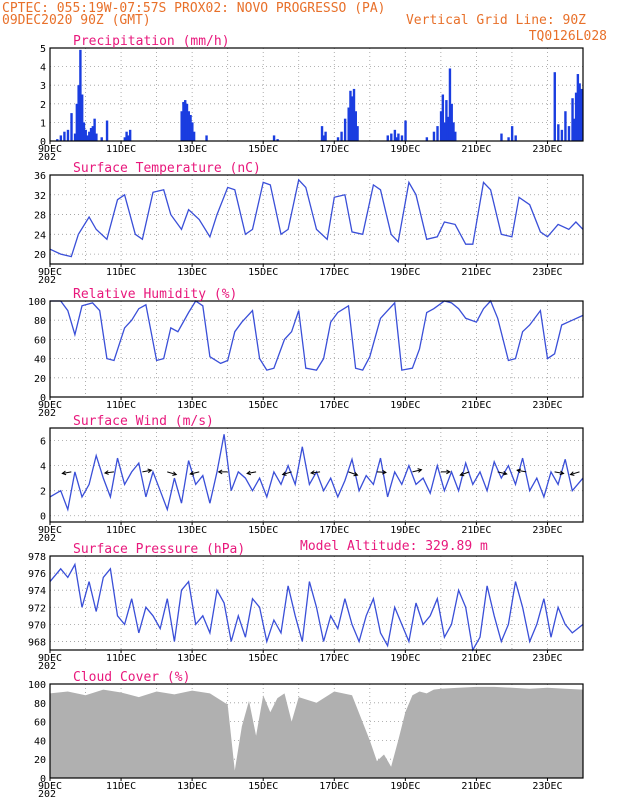  What do you see at coordinates (40, 360) in the screenshot?
I see `y-tick-label: 40` at bounding box center [40, 360].